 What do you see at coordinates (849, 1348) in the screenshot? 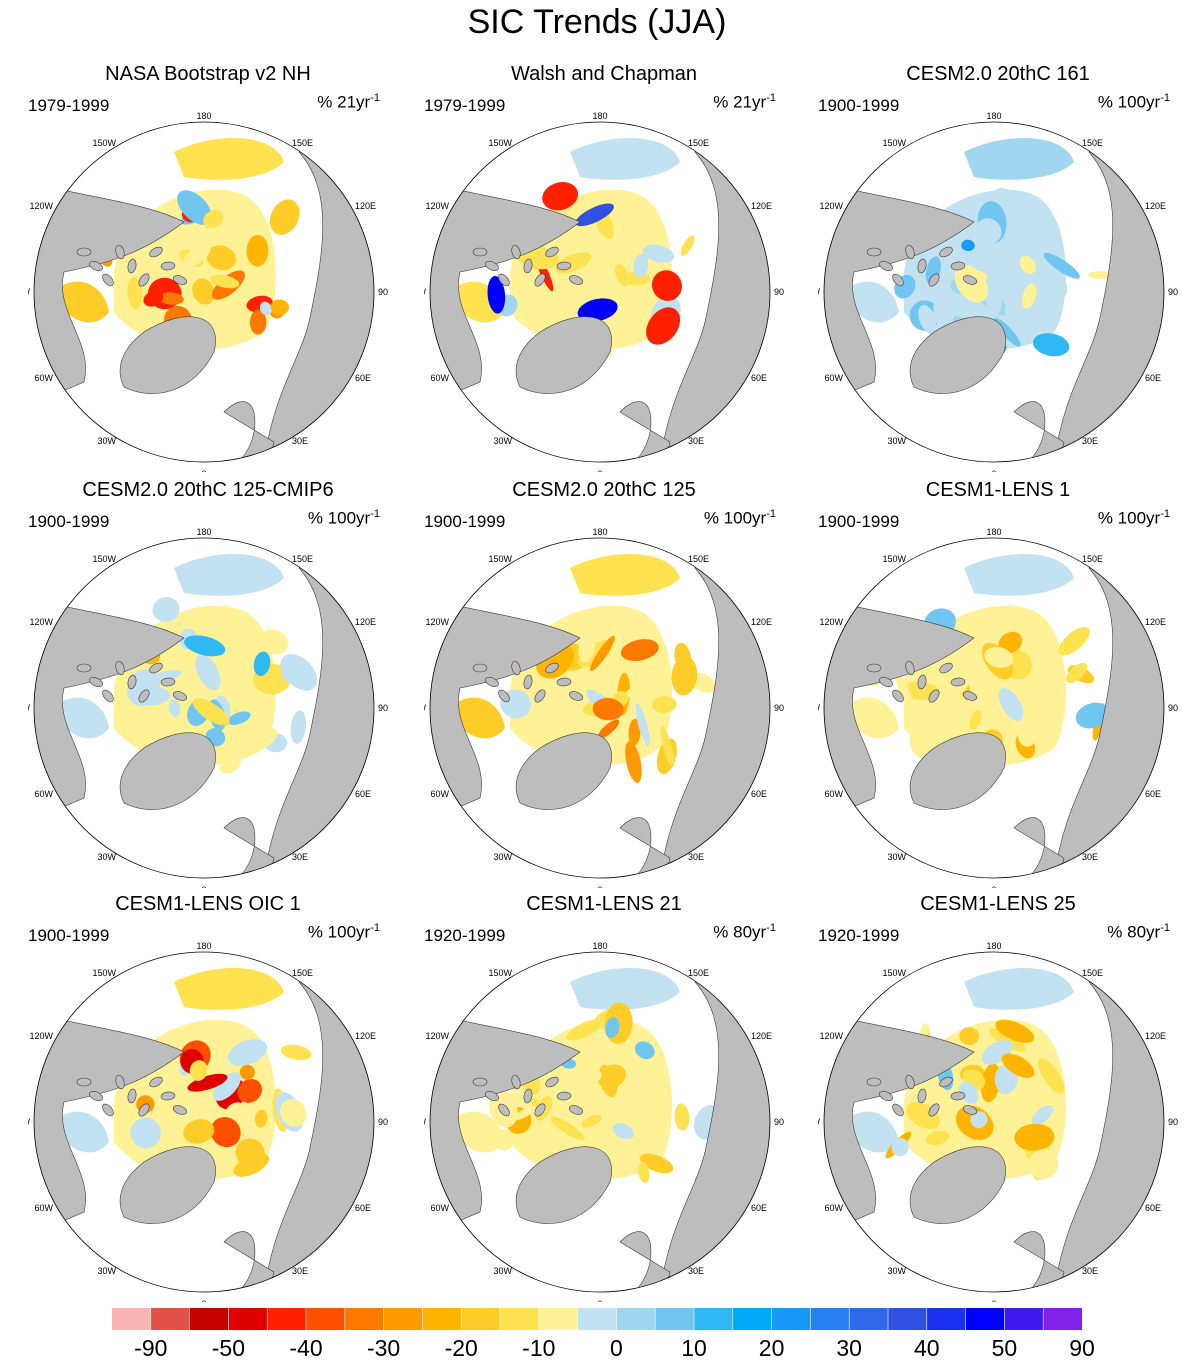
I see `colorbar-label: 30` at bounding box center [849, 1348].